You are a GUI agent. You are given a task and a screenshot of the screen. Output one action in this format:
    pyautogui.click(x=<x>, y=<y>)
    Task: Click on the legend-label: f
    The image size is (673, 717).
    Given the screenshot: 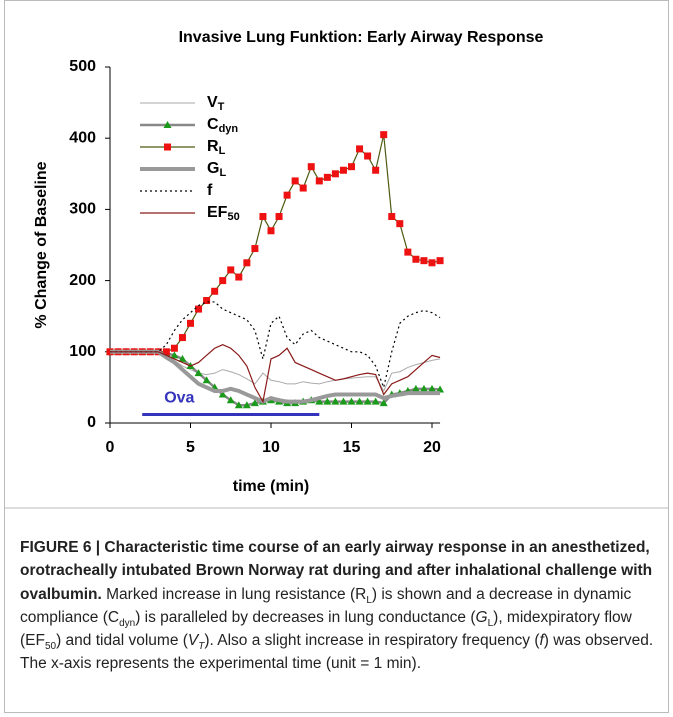 What is the action you would take?
    pyautogui.click(x=210, y=190)
    